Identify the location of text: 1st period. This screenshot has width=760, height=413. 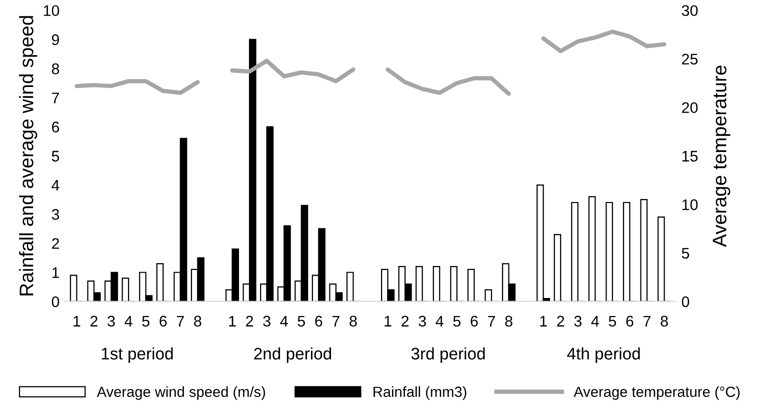
(137, 355).